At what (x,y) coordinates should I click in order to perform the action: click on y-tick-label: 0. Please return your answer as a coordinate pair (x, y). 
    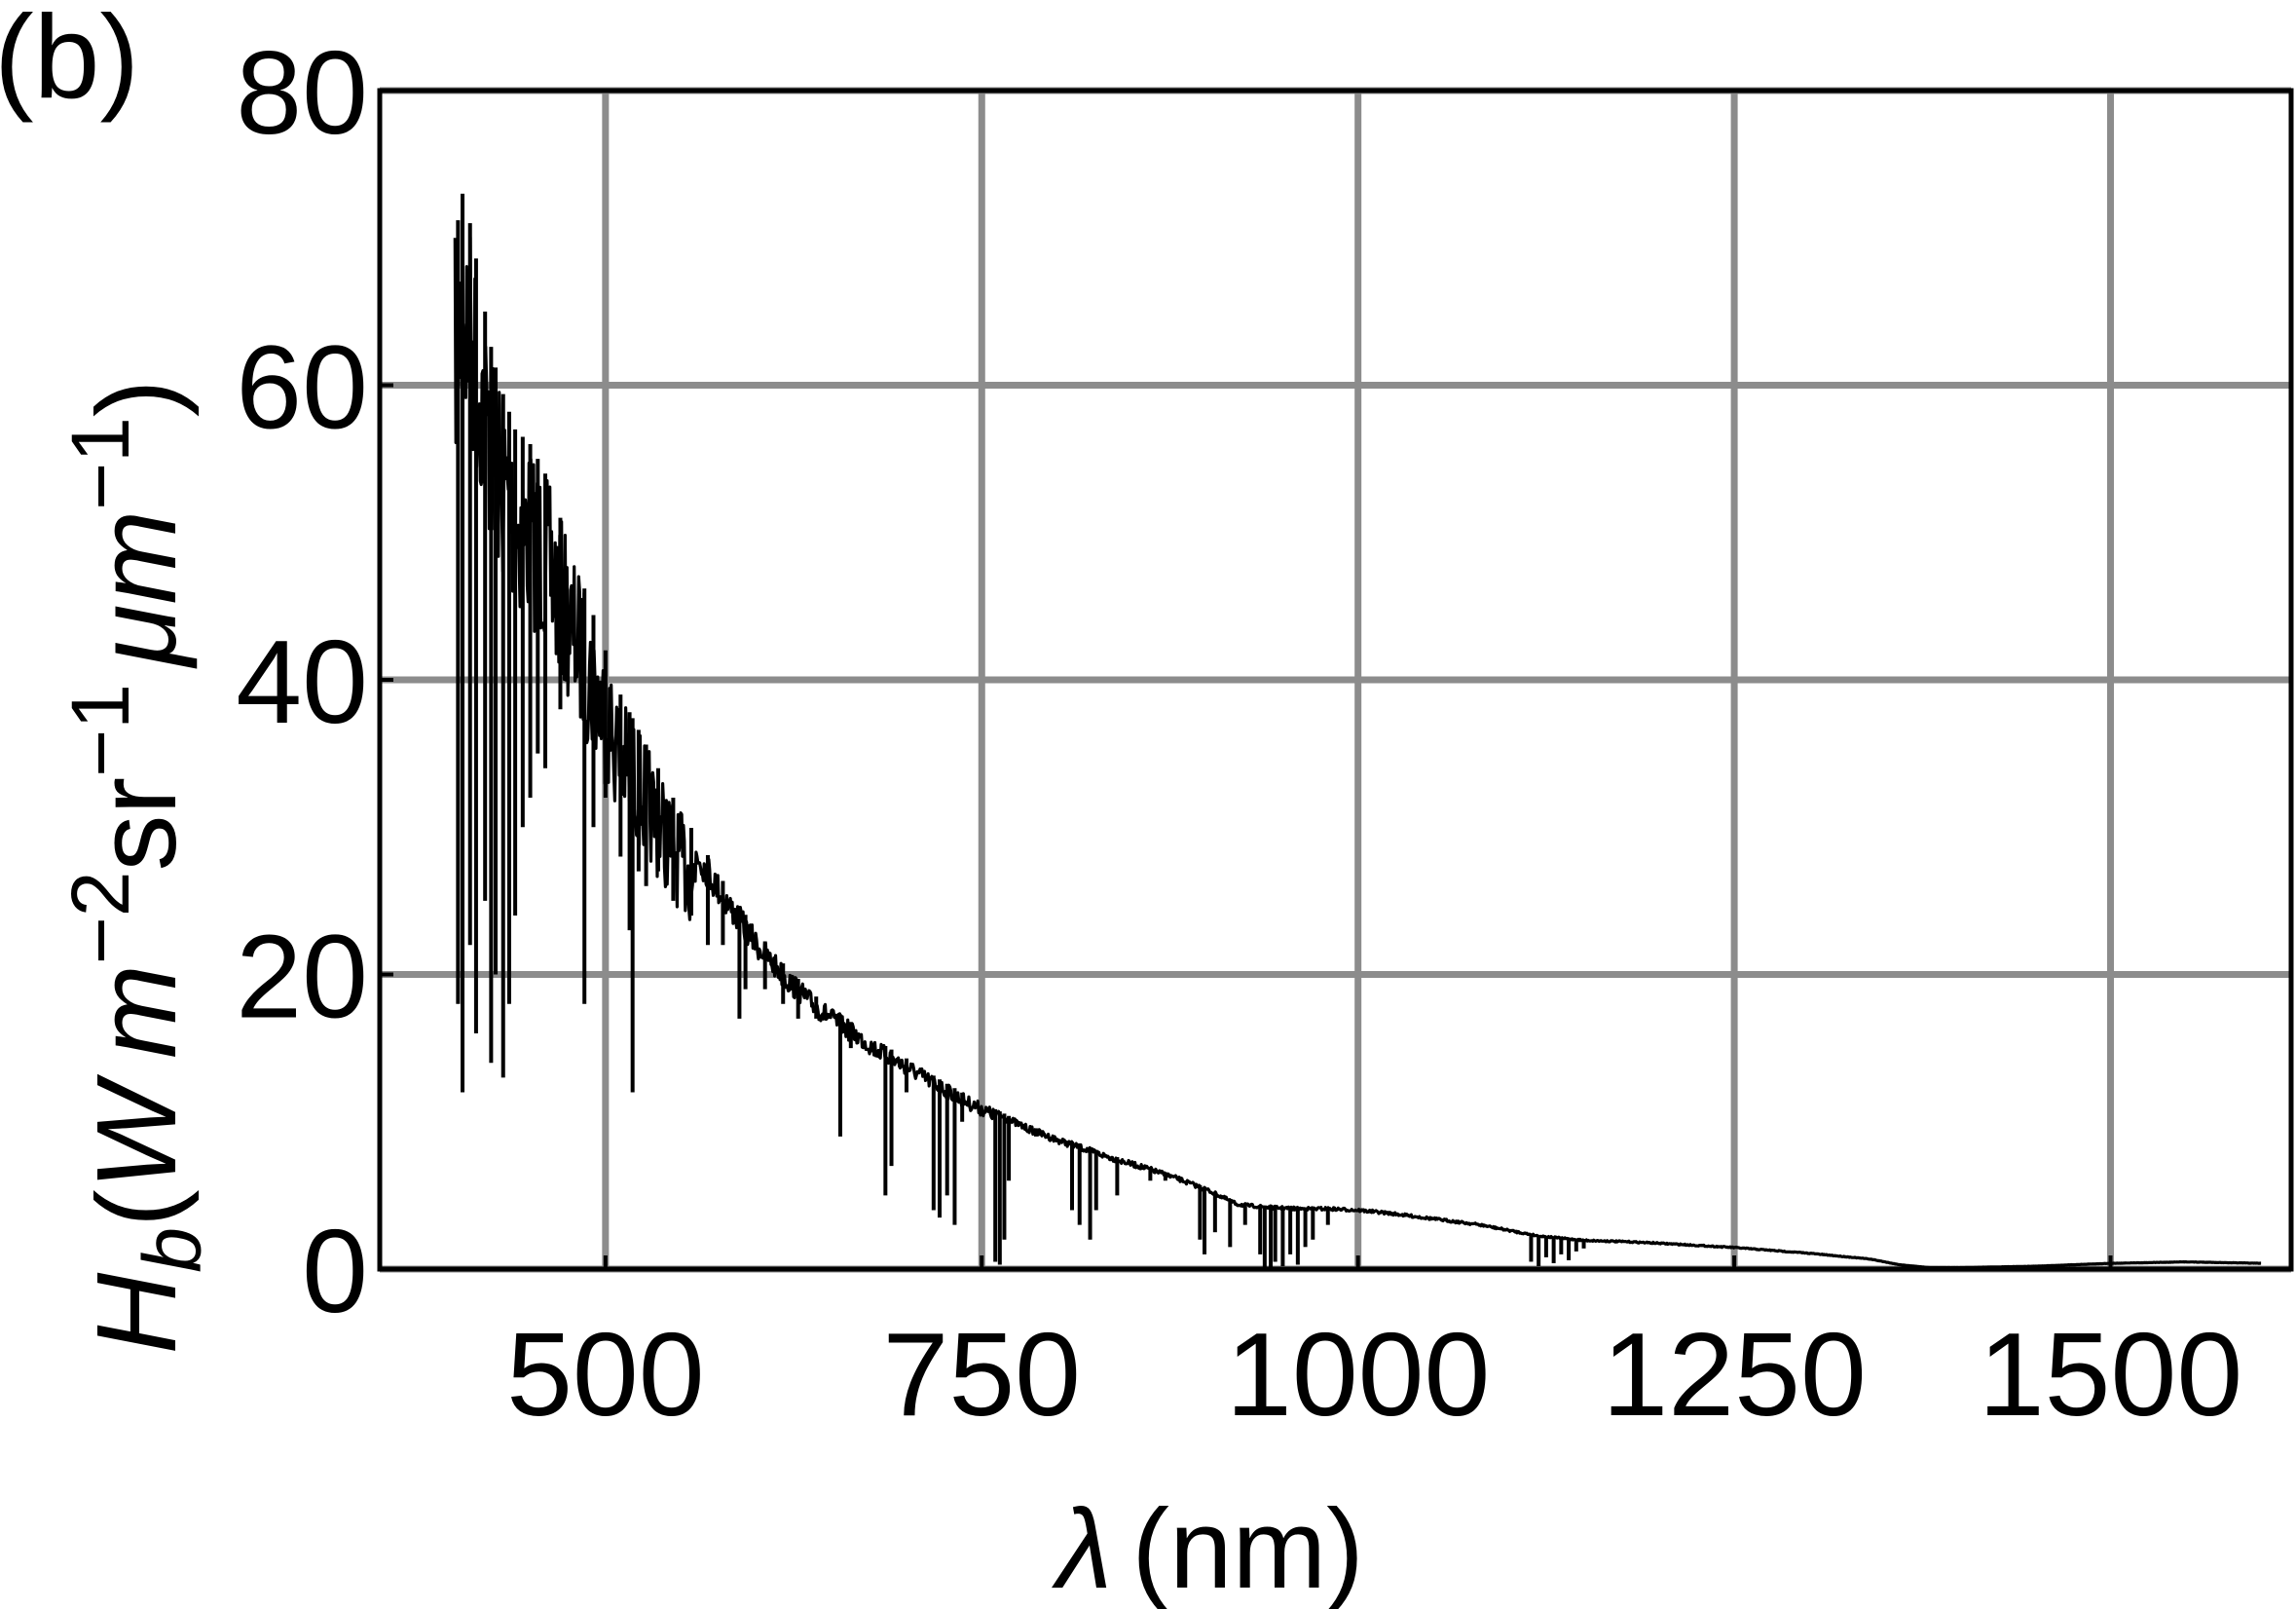
    Looking at the image, I should click on (335, 1271).